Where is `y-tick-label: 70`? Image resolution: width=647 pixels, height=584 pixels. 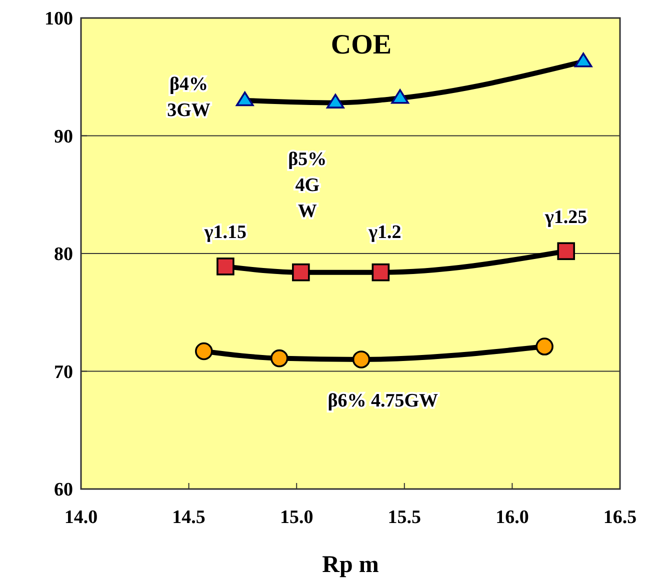
y-tick-label: 70 is located at coordinates (63, 372).